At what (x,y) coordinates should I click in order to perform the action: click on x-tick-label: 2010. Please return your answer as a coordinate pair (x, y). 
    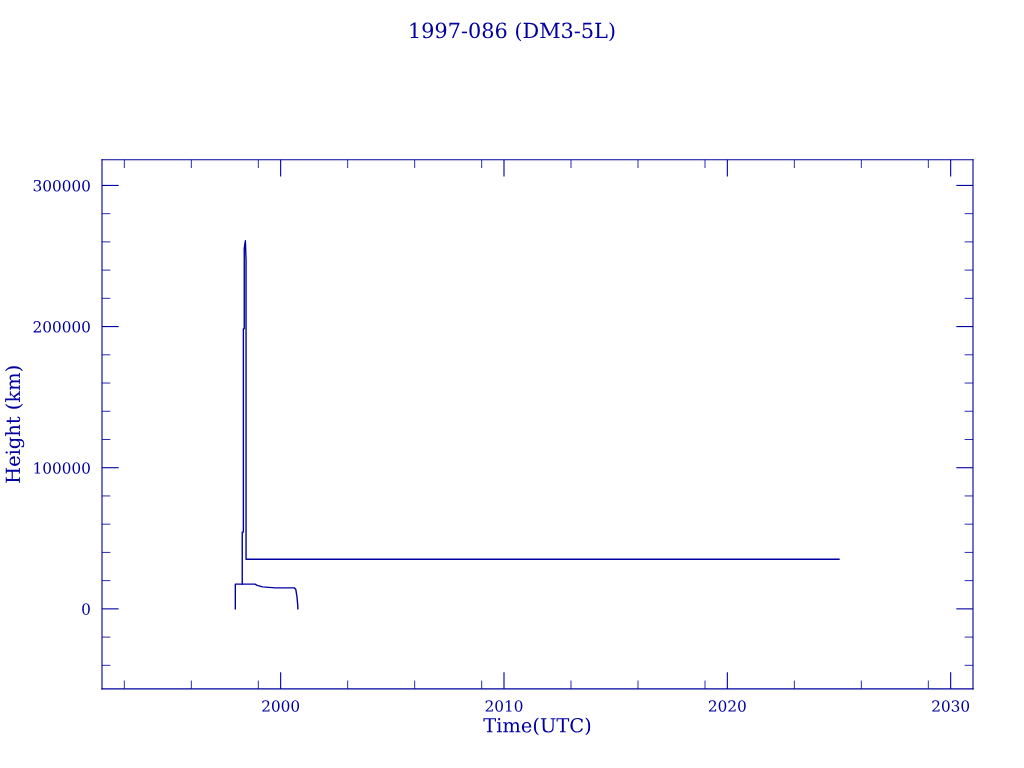
    Looking at the image, I should click on (504, 706).